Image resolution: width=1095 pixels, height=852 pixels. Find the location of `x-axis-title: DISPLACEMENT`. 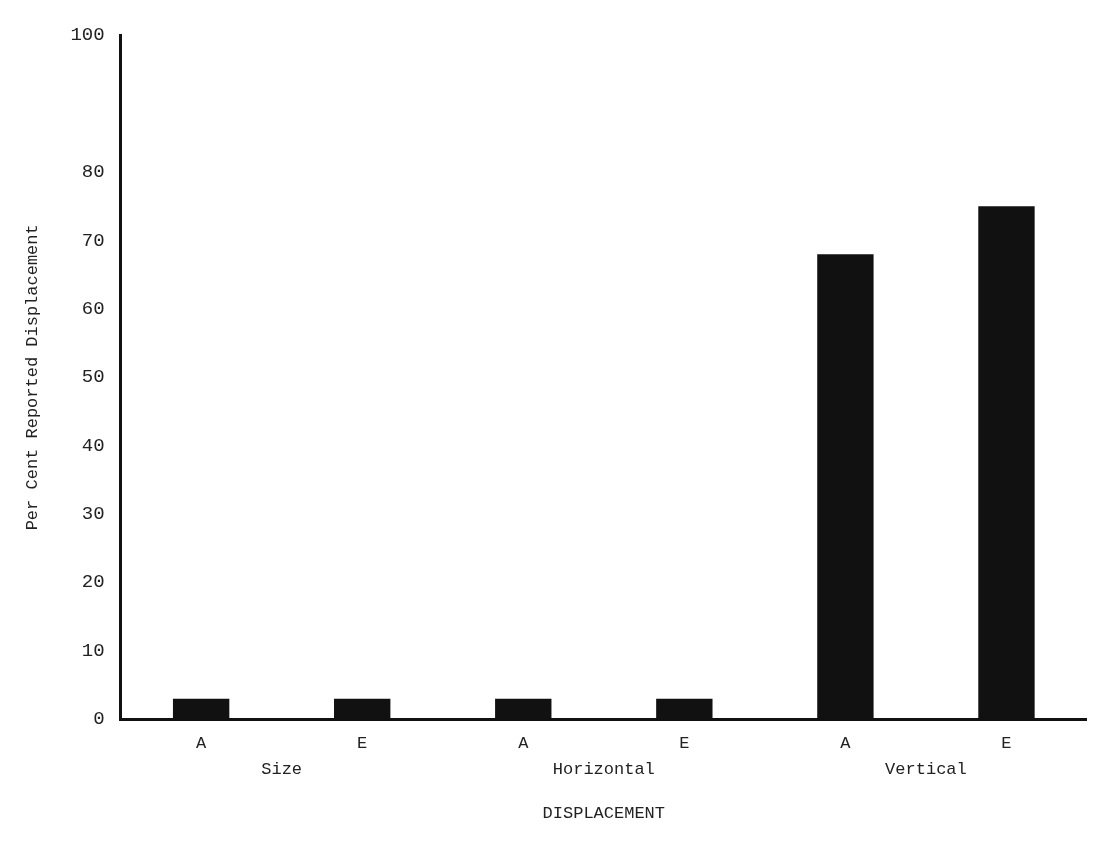

x-axis-title: DISPLACEMENT is located at coordinates (604, 814).